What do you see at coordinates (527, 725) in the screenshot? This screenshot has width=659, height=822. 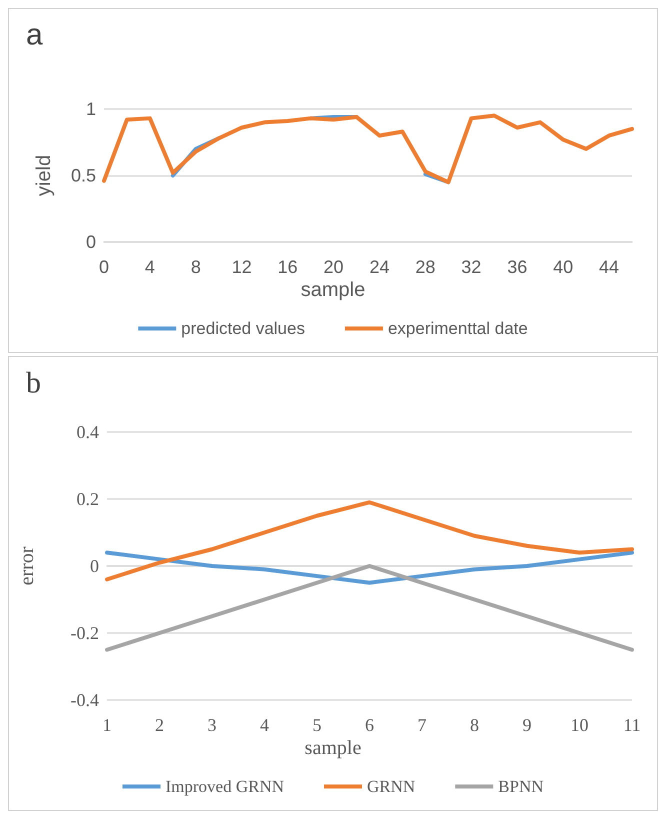 I see `x-tick-label: 9` at bounding box center [527, 725].